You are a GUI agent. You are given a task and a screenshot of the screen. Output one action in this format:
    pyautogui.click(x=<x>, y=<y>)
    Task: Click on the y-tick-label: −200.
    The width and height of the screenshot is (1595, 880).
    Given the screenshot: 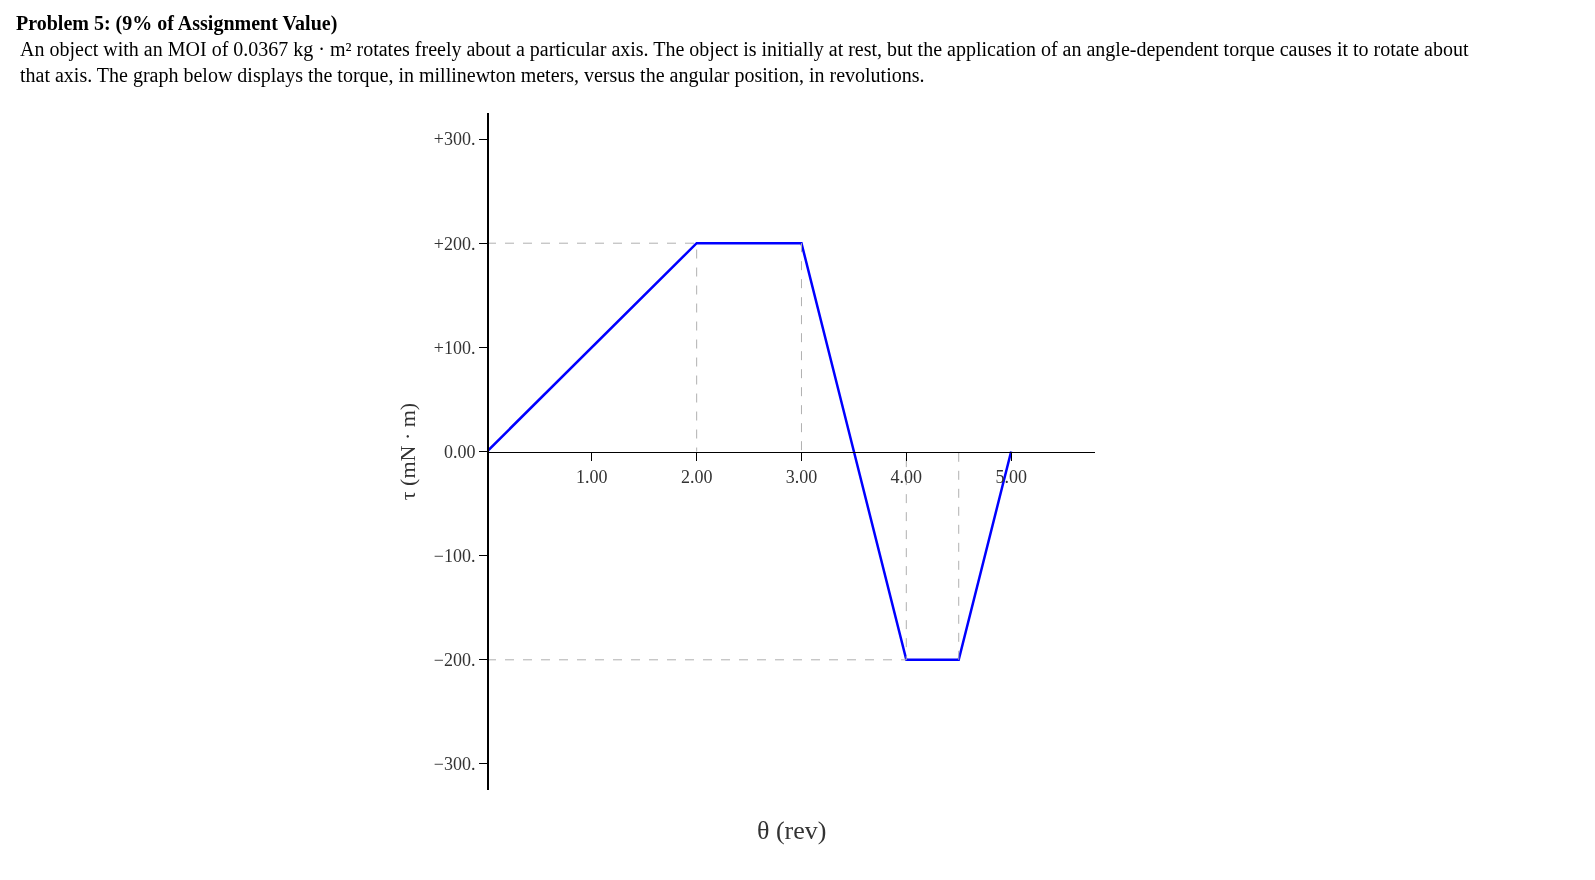 What is the action you would take?
    pyautogui.click(x=454, y=660)
    